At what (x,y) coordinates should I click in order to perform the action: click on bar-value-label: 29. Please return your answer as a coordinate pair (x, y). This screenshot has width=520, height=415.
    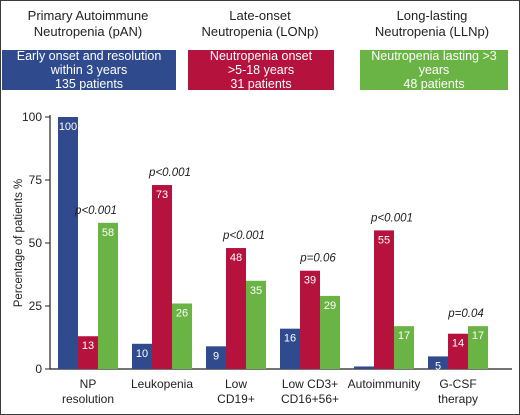
    Looking at the image, I should click on (330, 306).